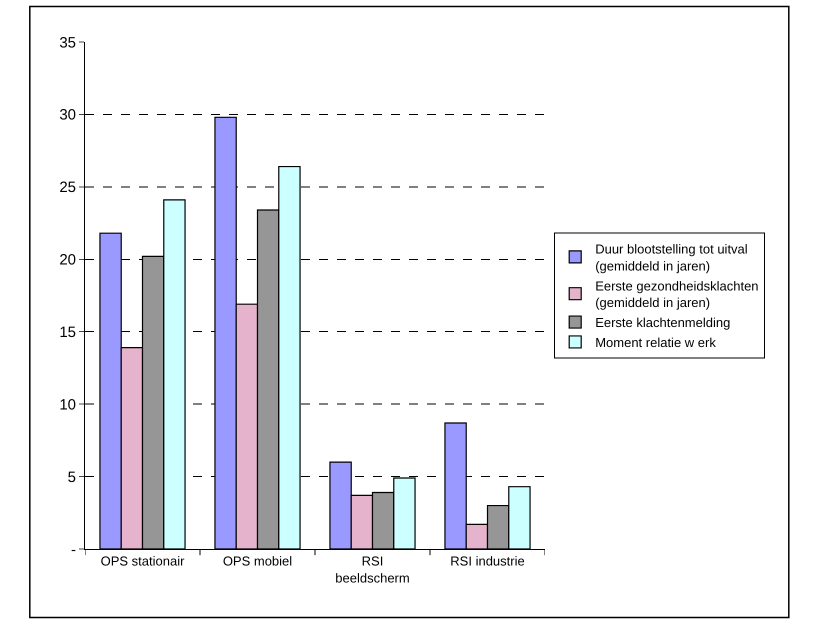 The width and height of the screenshot is (835, 624). I want to click on legend-label: Eerste klachtenmelding, so click(662, 322).